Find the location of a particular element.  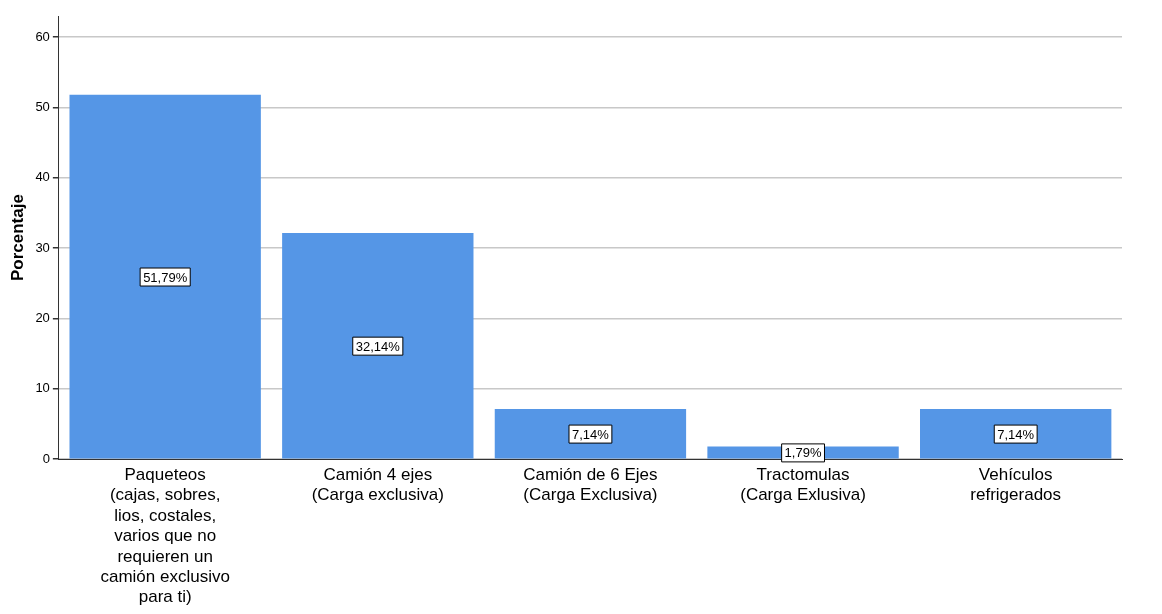

y-axis-title: Porcentaje is located at coordinates (17, 238).